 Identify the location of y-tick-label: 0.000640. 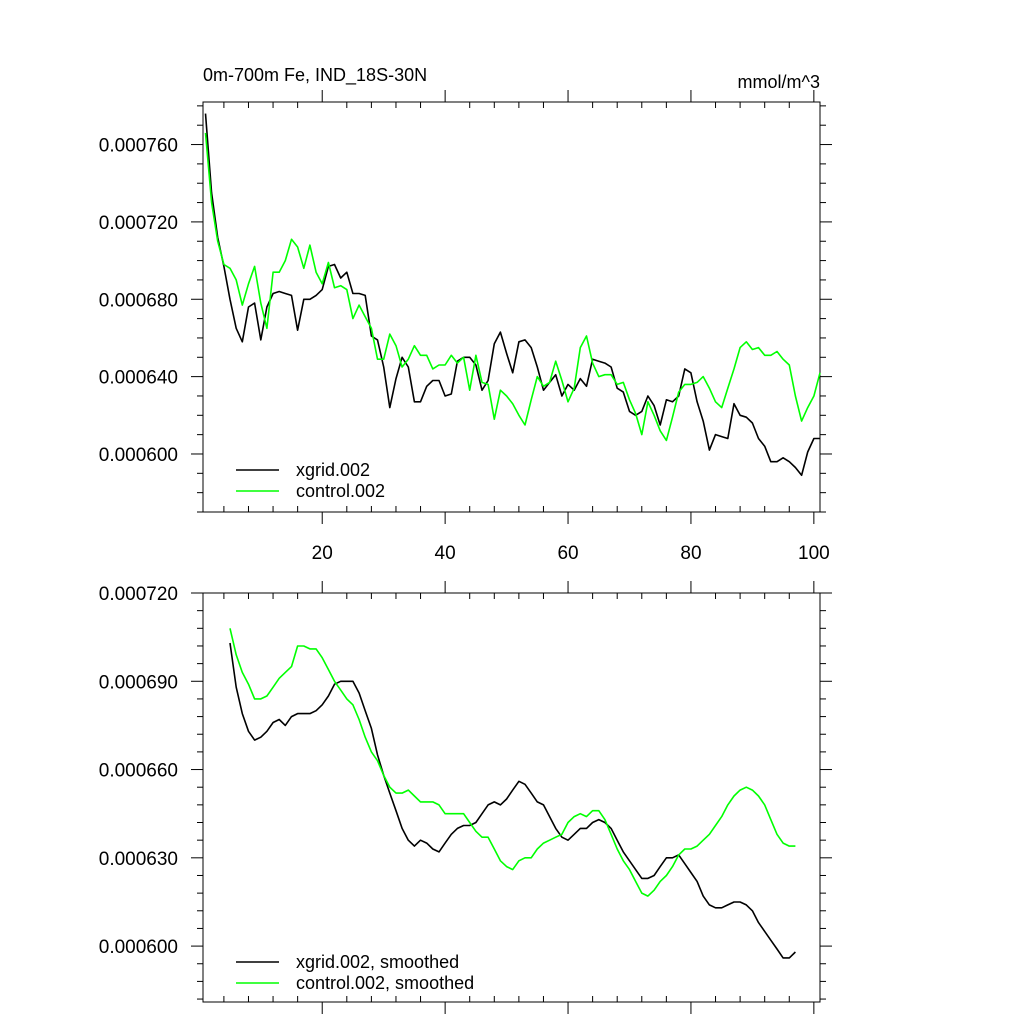
(138, 378).